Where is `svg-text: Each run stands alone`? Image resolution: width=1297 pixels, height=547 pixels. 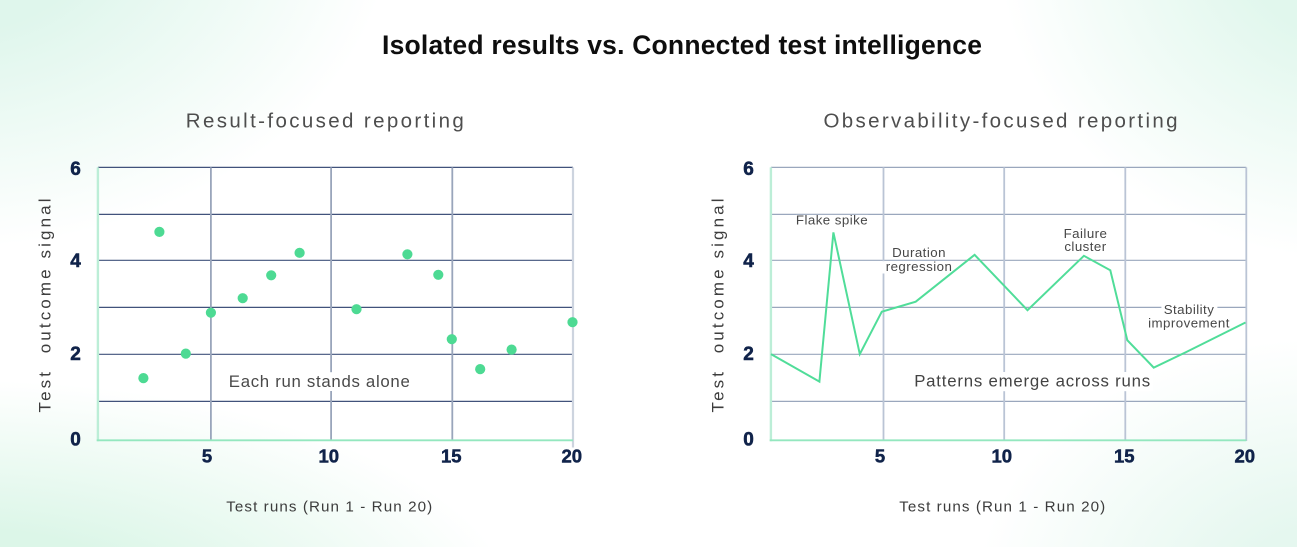
svg-text: Each run stands alone is located at coordinates (319, 381).